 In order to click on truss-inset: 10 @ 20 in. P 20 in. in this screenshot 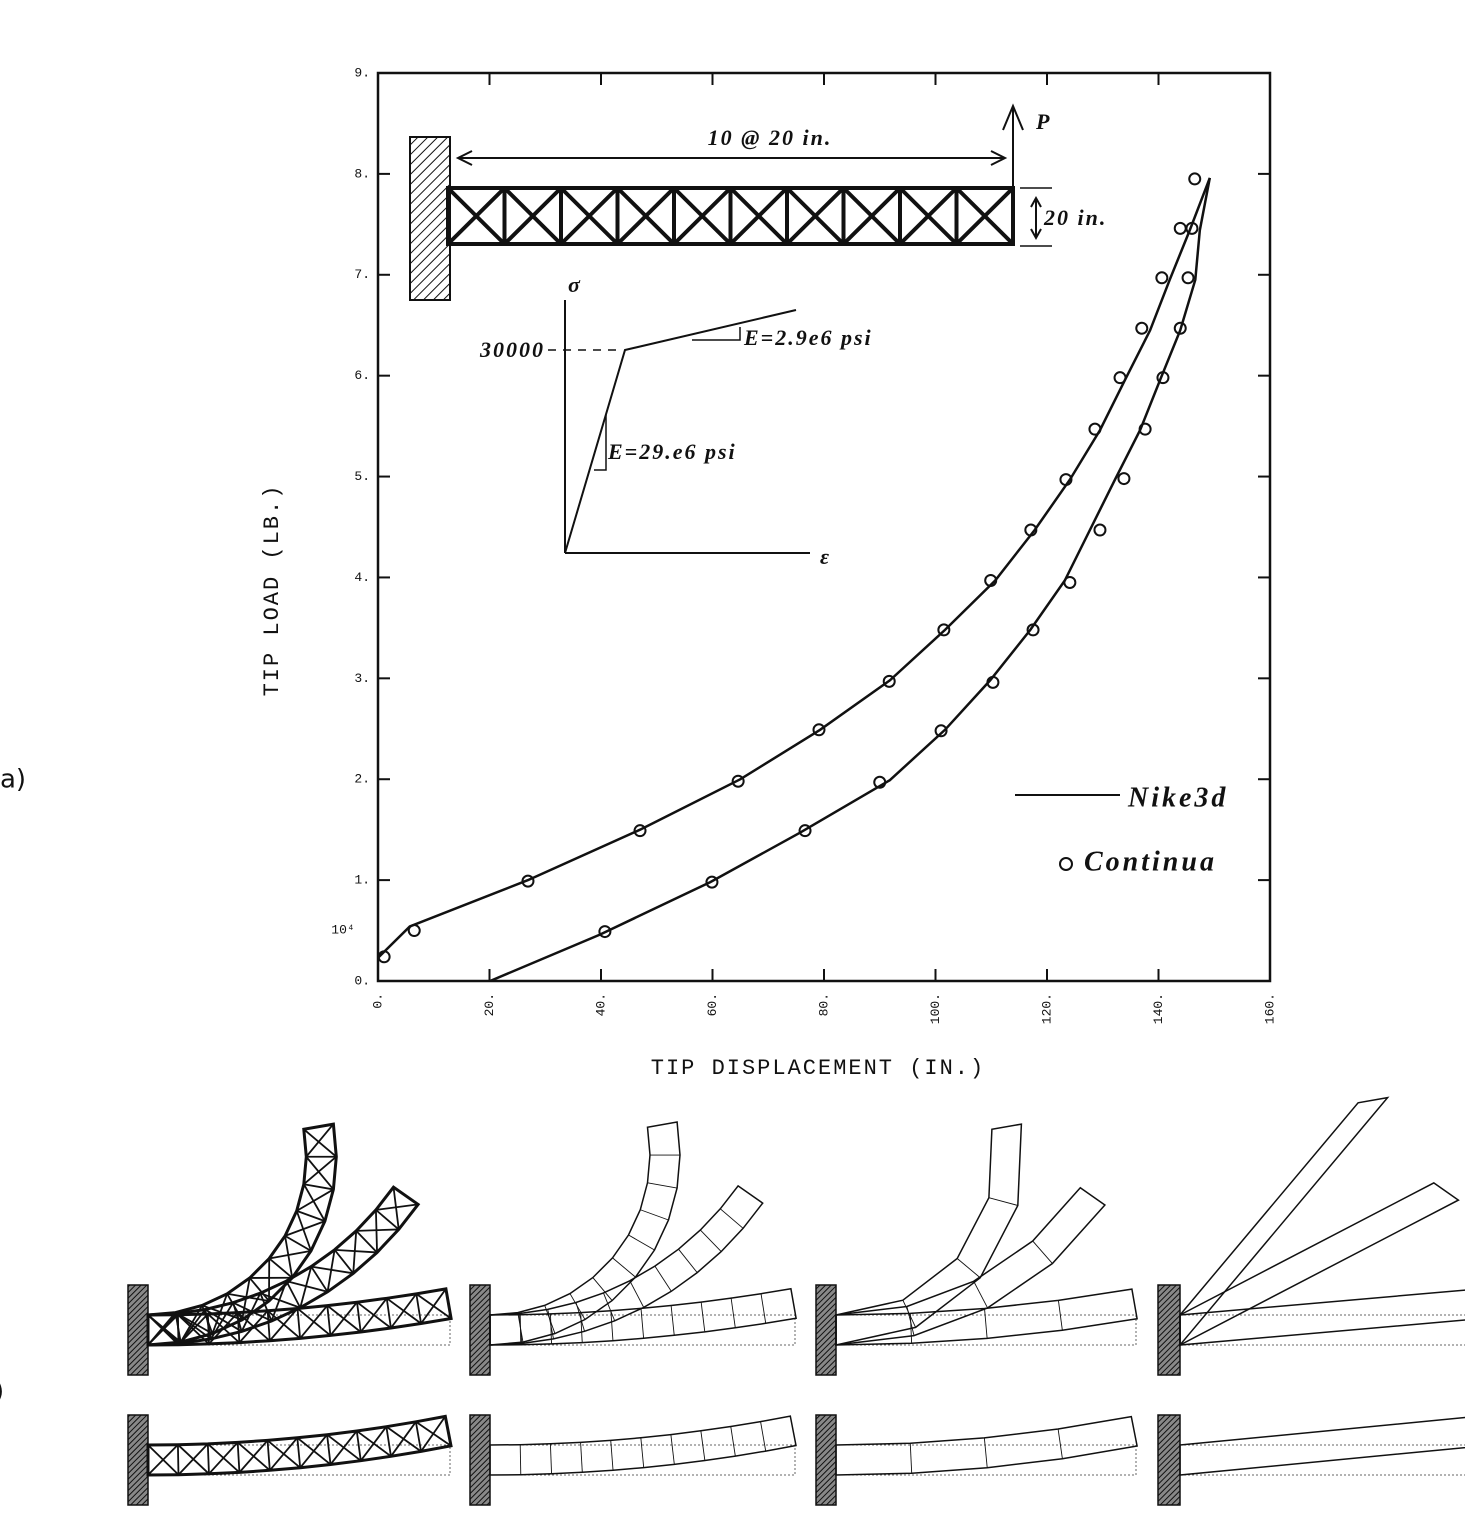, I will do `click(758, 202)`.